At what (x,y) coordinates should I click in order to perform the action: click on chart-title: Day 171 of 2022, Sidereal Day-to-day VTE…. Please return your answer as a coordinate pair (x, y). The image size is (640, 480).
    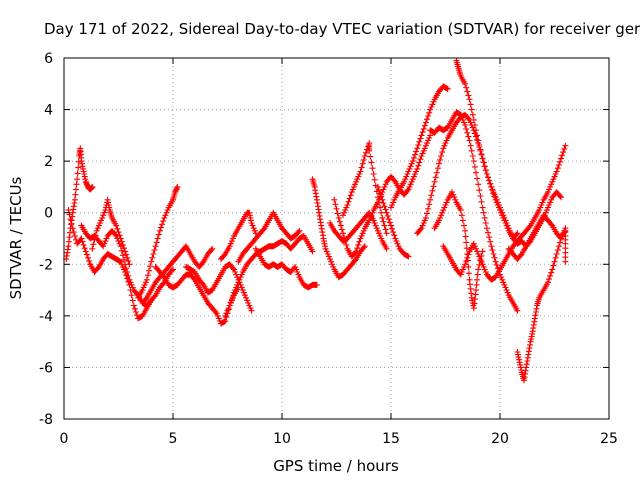
    Looking at the image, I should click on (342, 29).